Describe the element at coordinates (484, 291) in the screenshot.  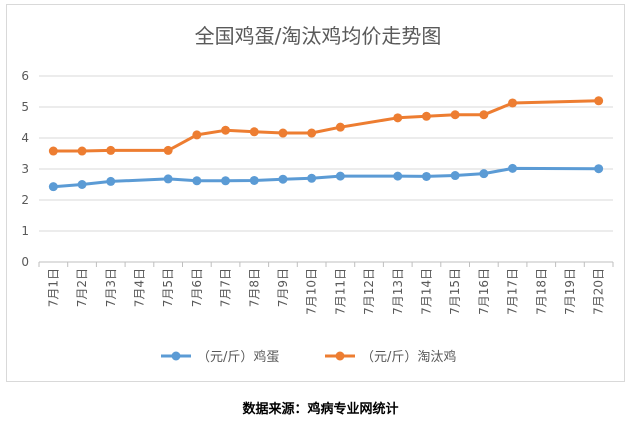
I see `x-tick-label: 7月16日` at that location.